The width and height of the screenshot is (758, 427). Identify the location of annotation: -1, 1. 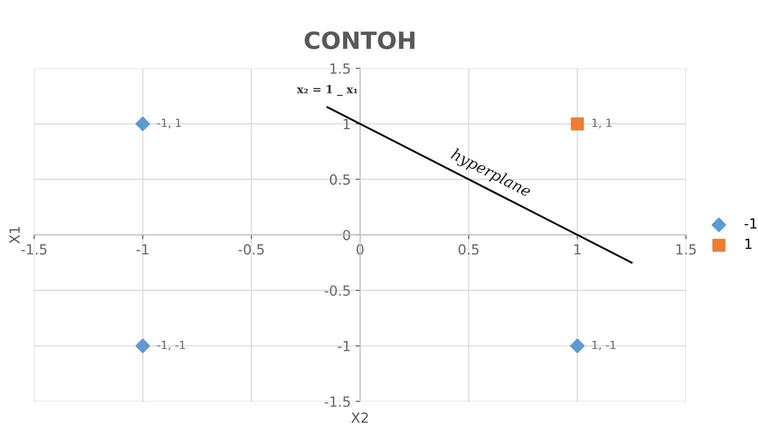
(169, 123).